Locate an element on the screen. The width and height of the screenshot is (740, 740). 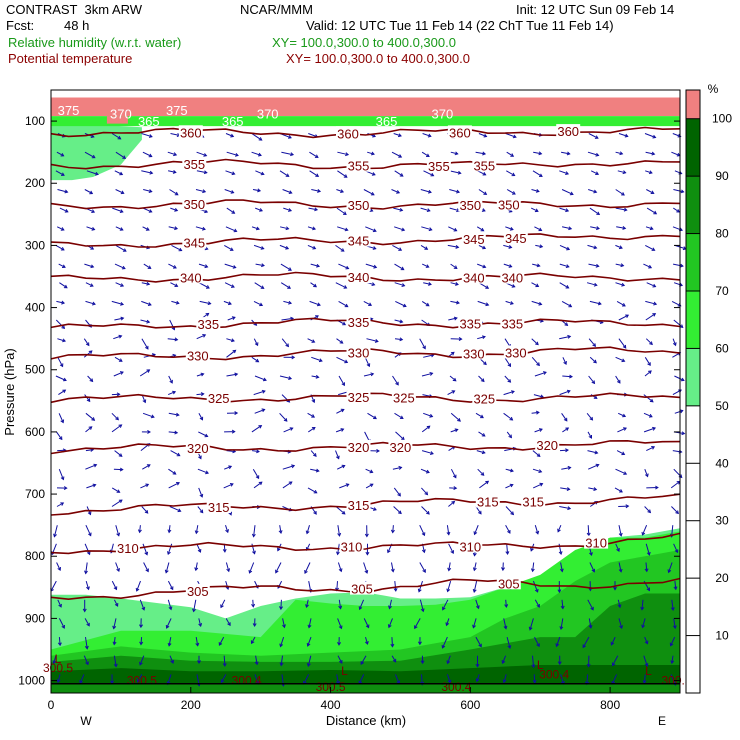
theta-label-365: 365 is located at coordinates (233, 121).